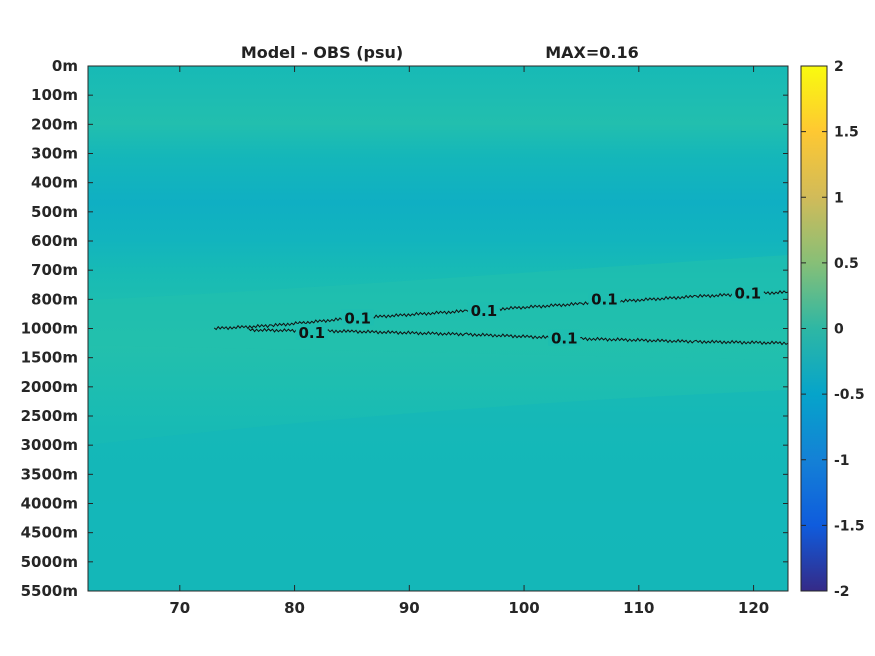 The image size is (875, 656). What do you see at coordinates (49, 504) in the screenshot?
I see `y-tick-label: 4000m` at bounding box center [49, 504].